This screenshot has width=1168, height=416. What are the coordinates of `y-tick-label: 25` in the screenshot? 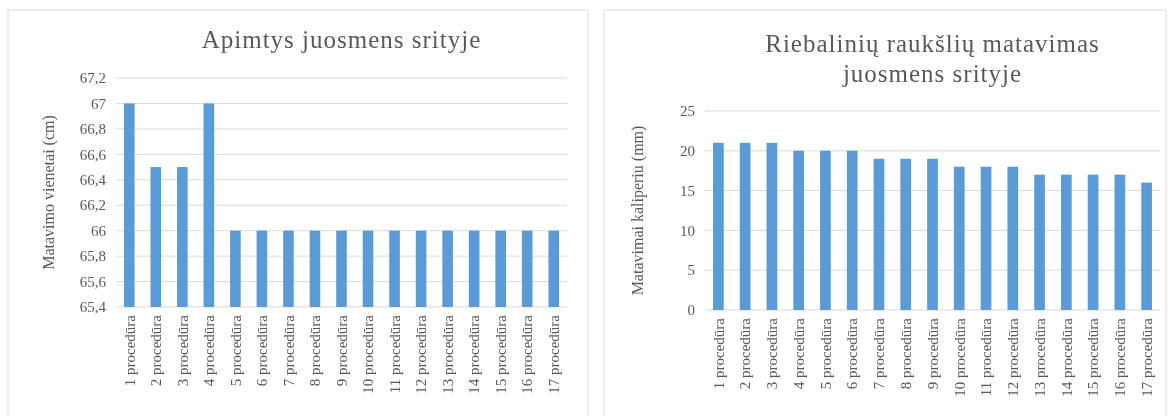 It's located at (687, 111).